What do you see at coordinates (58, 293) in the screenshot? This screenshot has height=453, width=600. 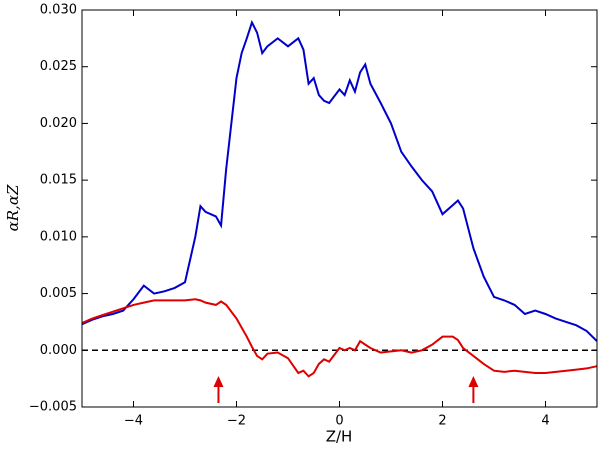 I see `y-tick-label: 0.005` at bounding box center [58, 293].